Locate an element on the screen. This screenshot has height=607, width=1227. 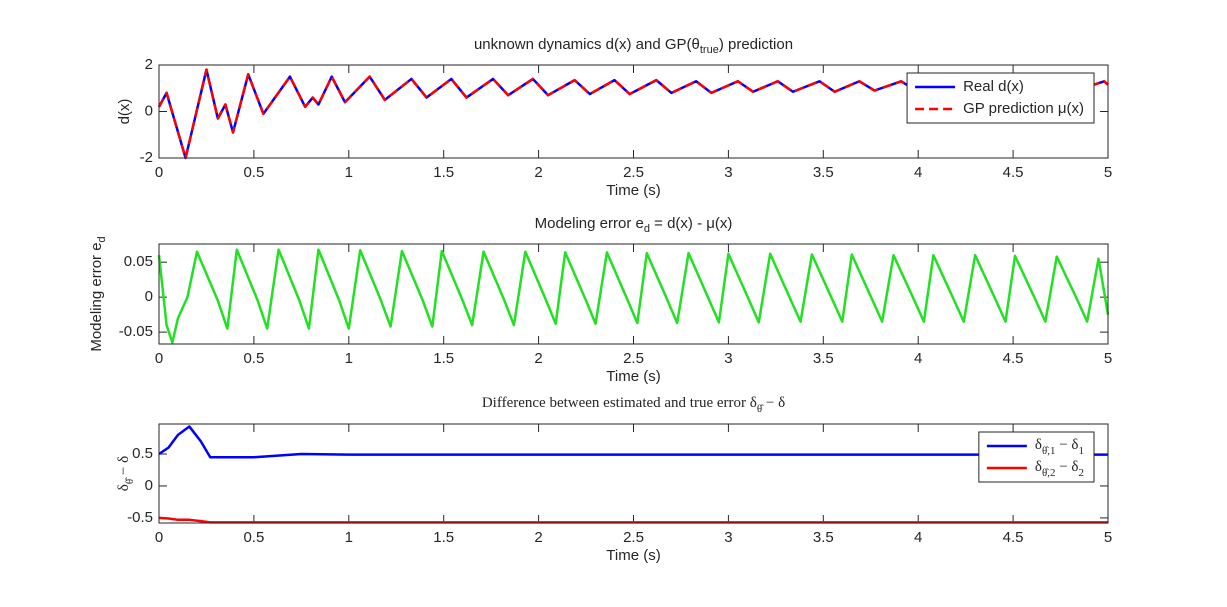
chart-title: Modeling error ed = d(x) - μ(x) is located at coordinates (634, 225).